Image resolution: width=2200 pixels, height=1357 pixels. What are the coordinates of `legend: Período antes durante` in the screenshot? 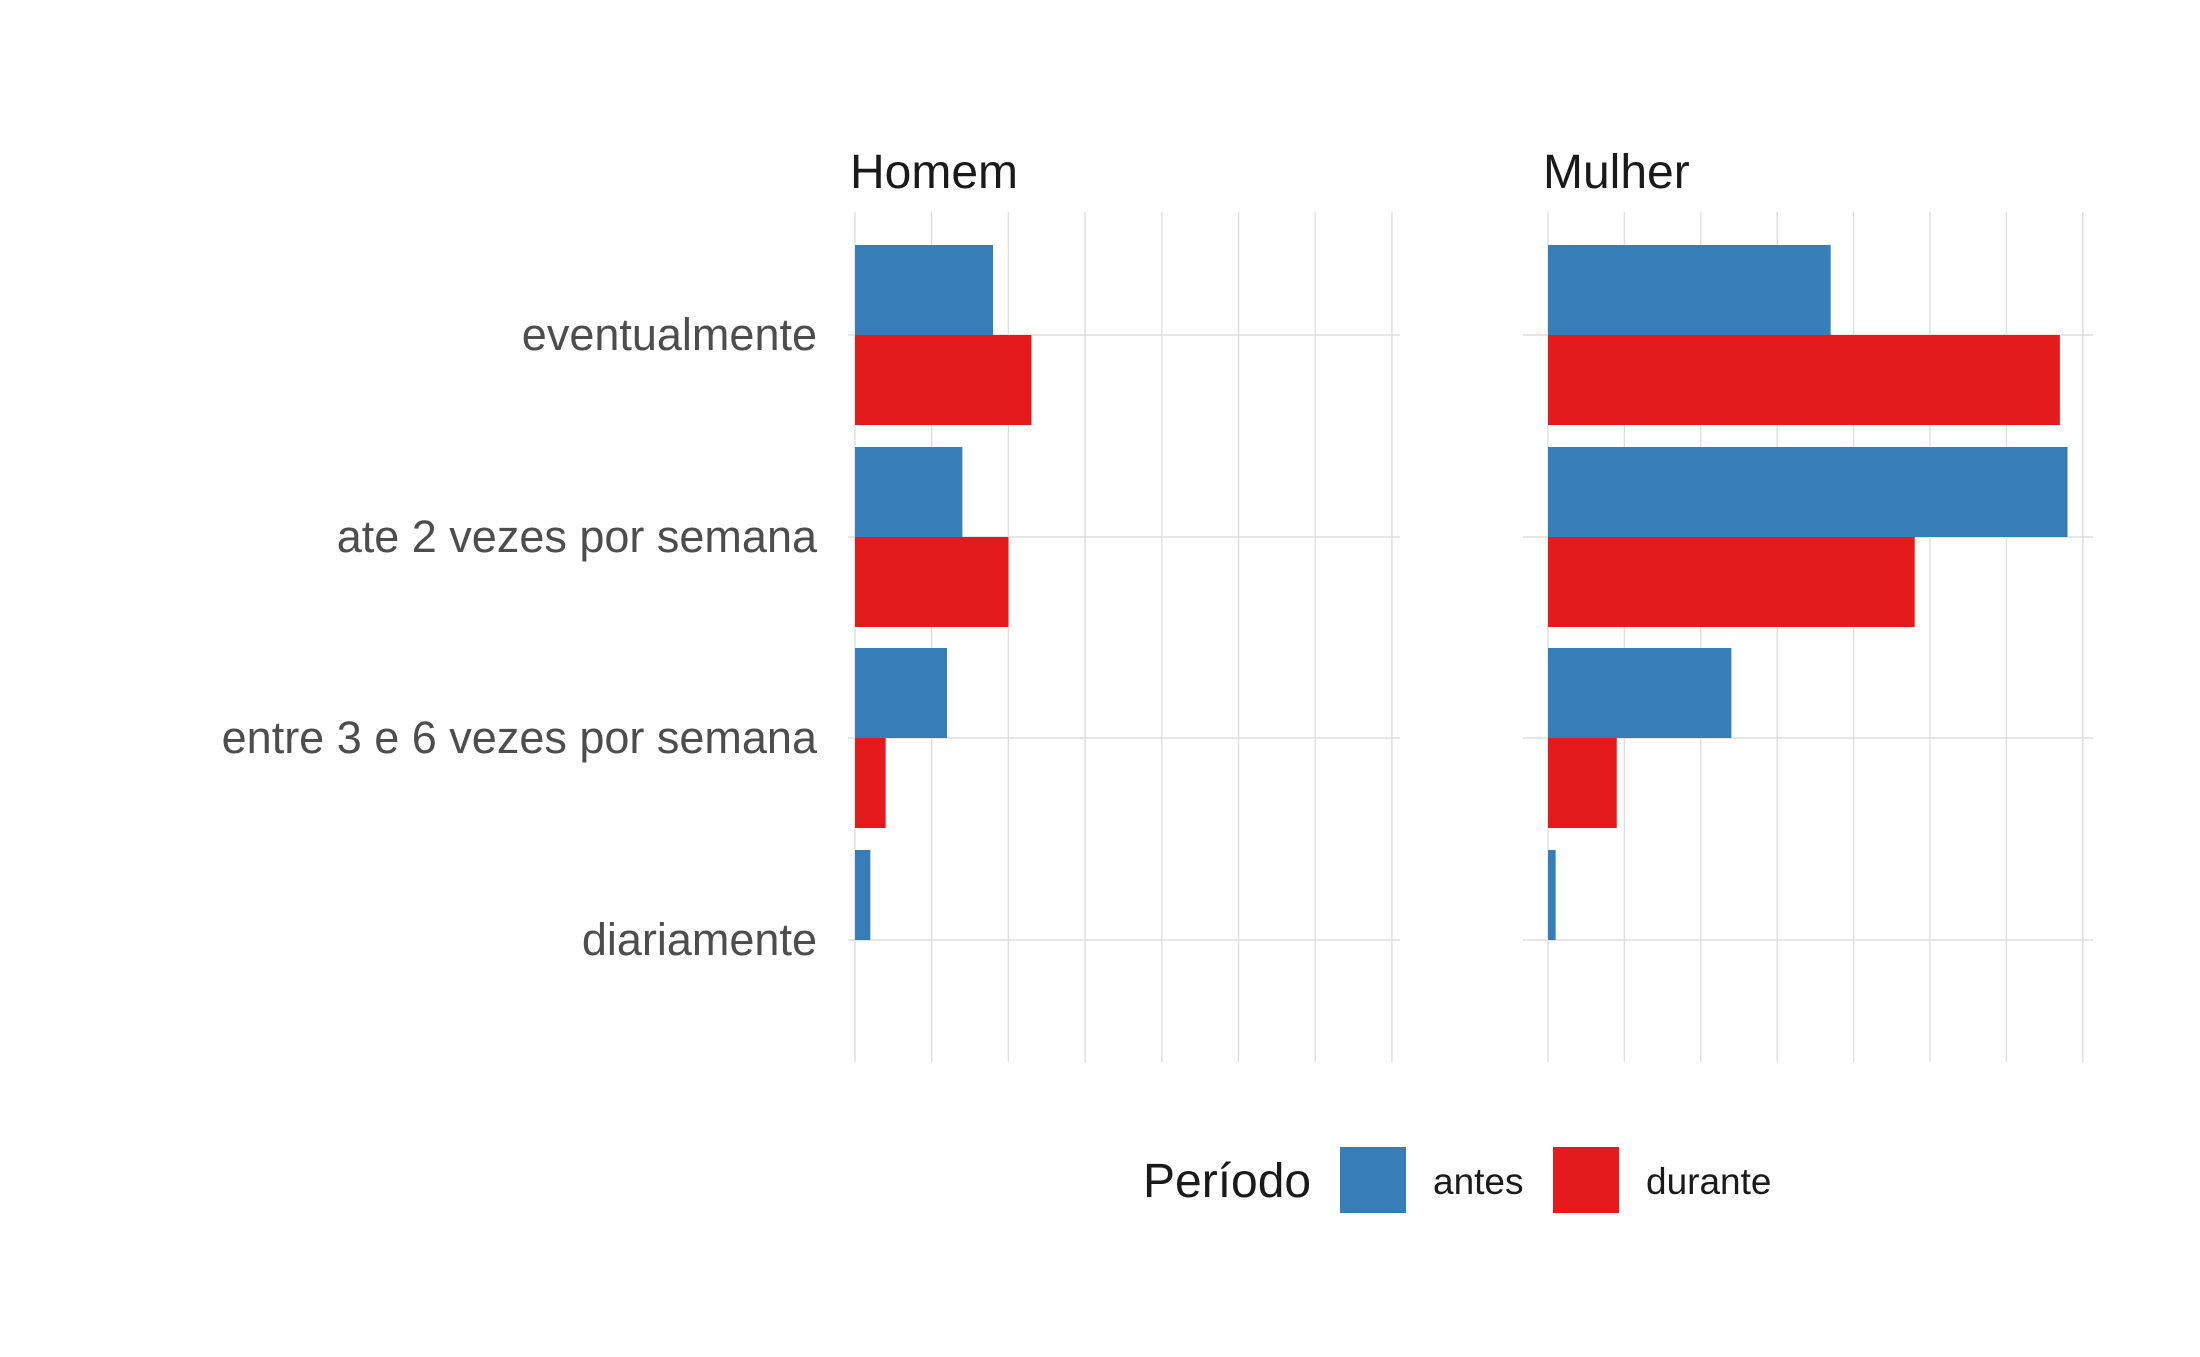 It's located at (1457, 1180).